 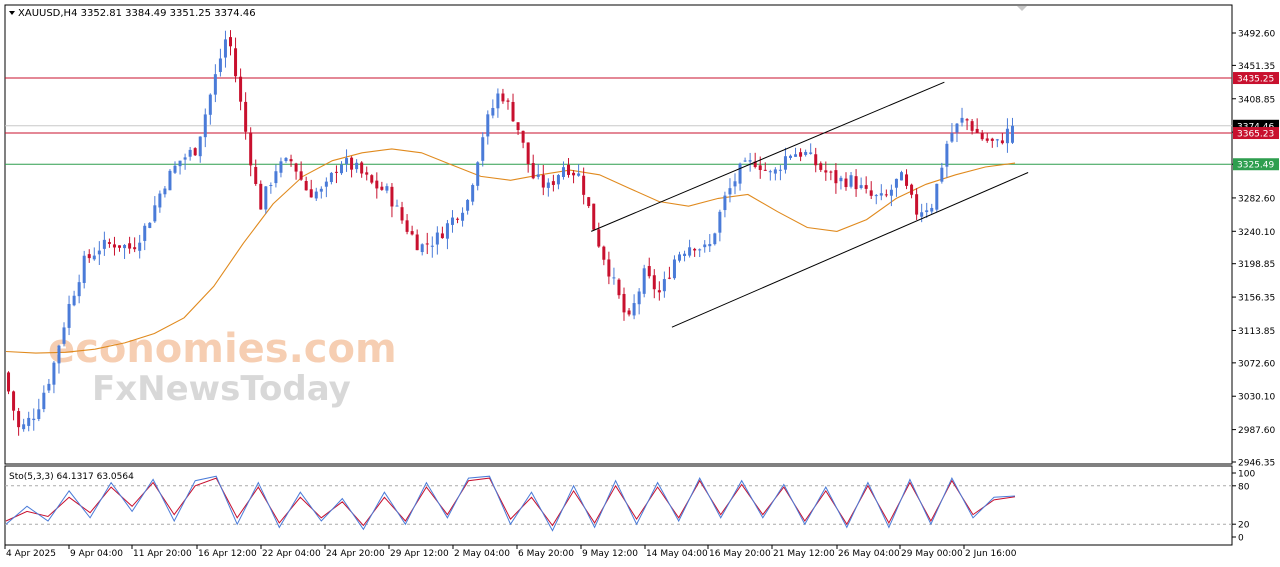 I want to click on price-tick-label: 2946.35, so click(x=1256, y=464).